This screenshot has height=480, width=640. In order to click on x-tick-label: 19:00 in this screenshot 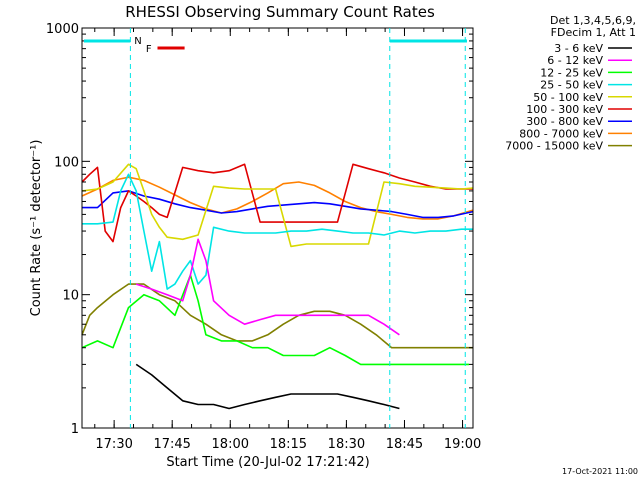, I will do `click(462, 444)`.